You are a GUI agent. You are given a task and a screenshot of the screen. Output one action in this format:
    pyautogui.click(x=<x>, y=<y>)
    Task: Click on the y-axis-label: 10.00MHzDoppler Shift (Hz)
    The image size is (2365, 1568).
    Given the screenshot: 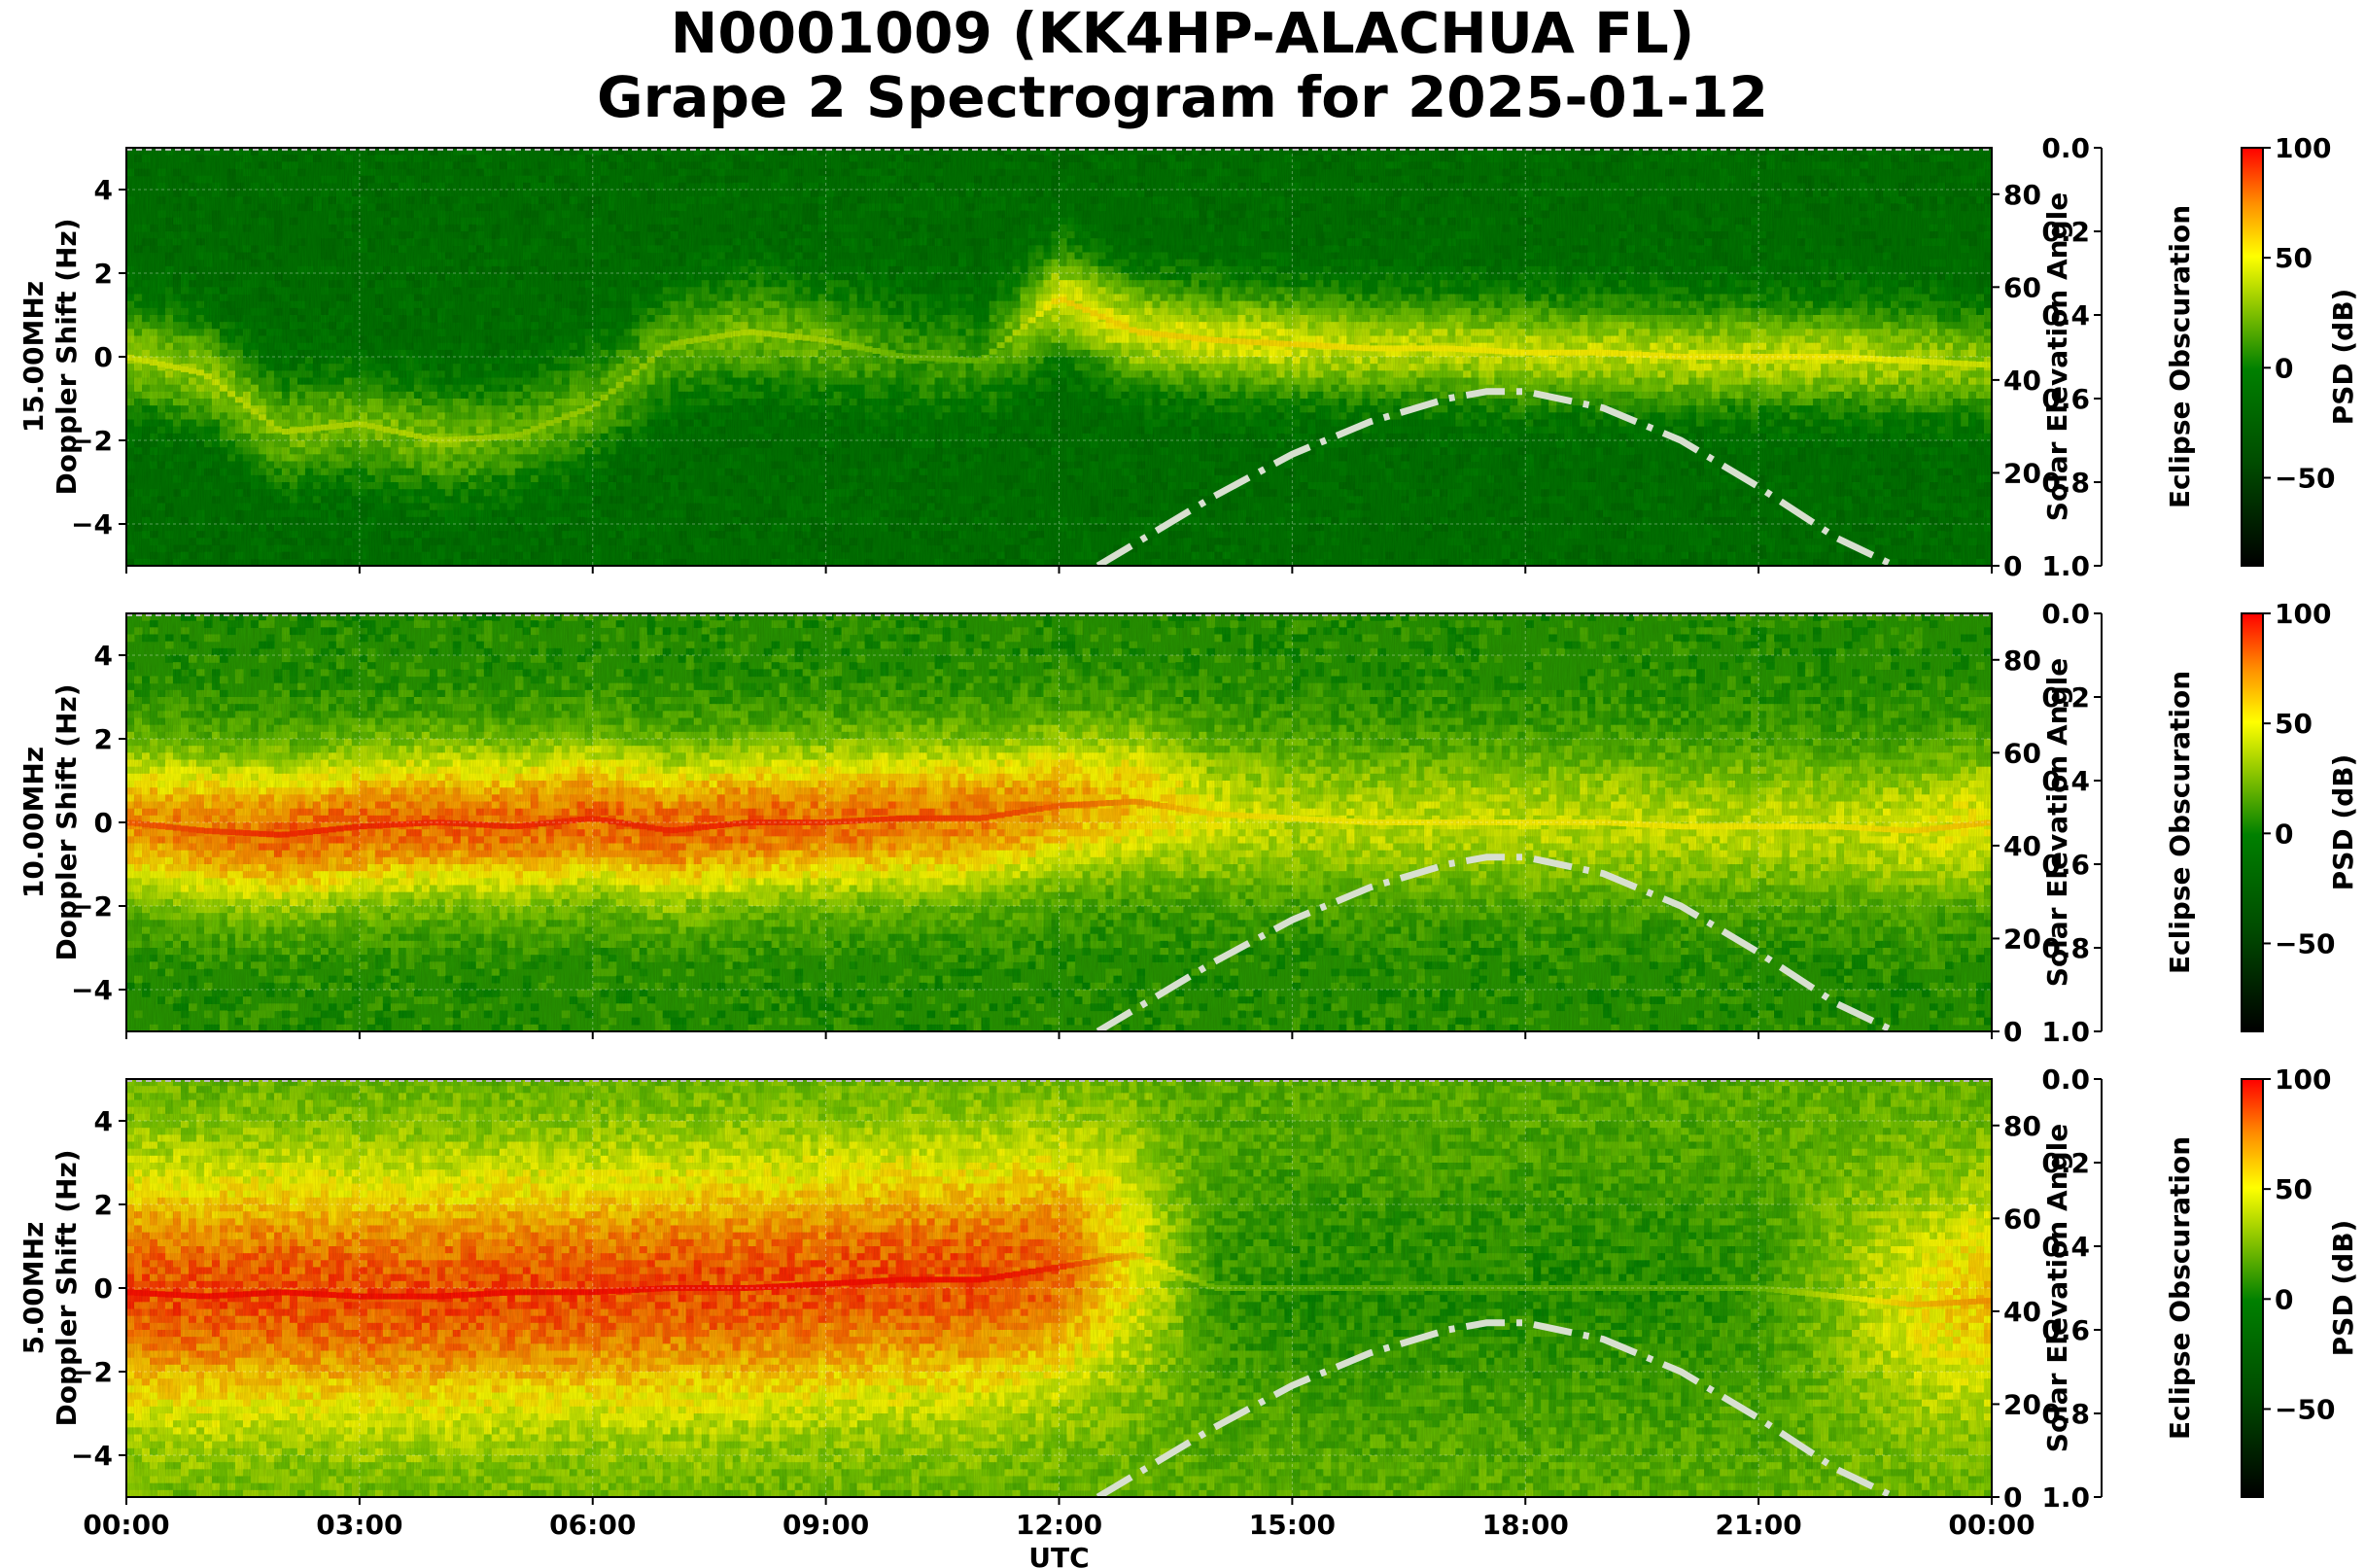 What is the action you would take?
    pyautogui.click(x=50, y=821)
    